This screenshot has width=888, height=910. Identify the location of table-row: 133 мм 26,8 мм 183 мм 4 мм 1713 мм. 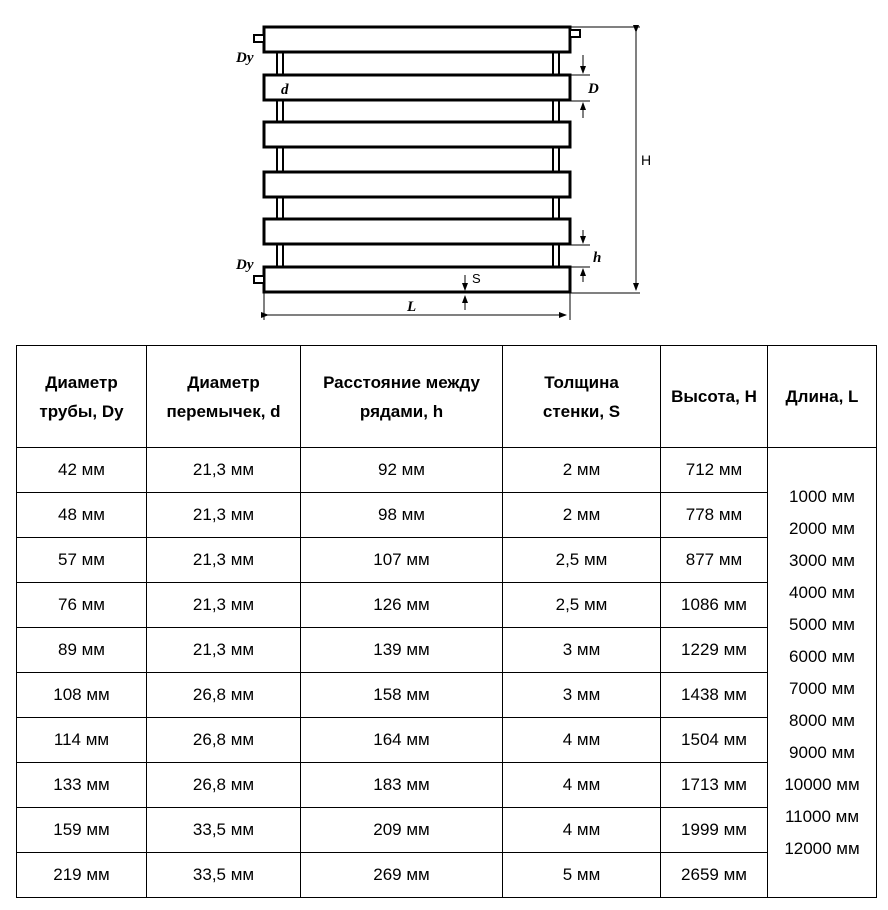
(446, 785).